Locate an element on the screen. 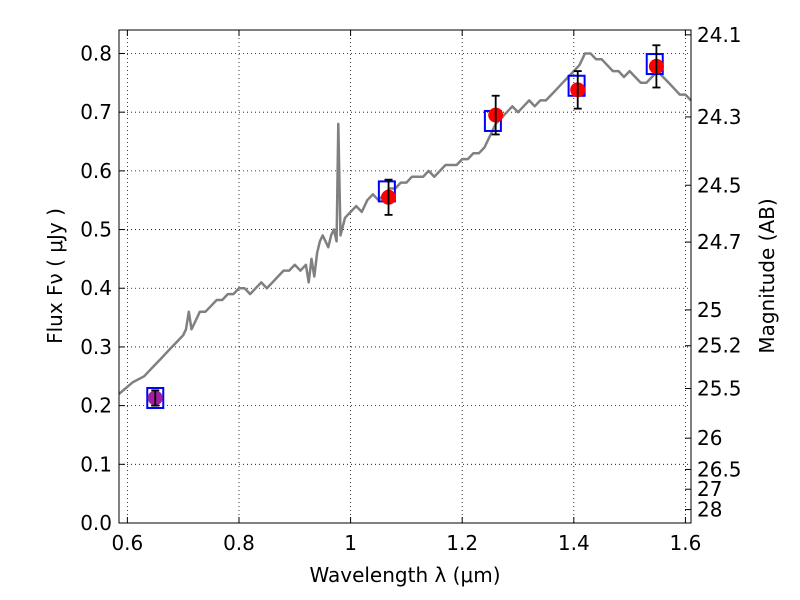 Image resolution: width=800 pixels, height=600 pixels. mag-tick-label: 25.2 is located at coordinates (719, 346).